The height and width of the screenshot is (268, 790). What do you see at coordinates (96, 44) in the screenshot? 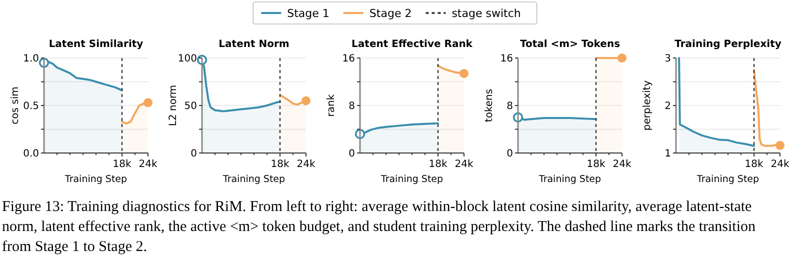
I see `chart-title: Latent Similarity` at bounding box center [96, 44].